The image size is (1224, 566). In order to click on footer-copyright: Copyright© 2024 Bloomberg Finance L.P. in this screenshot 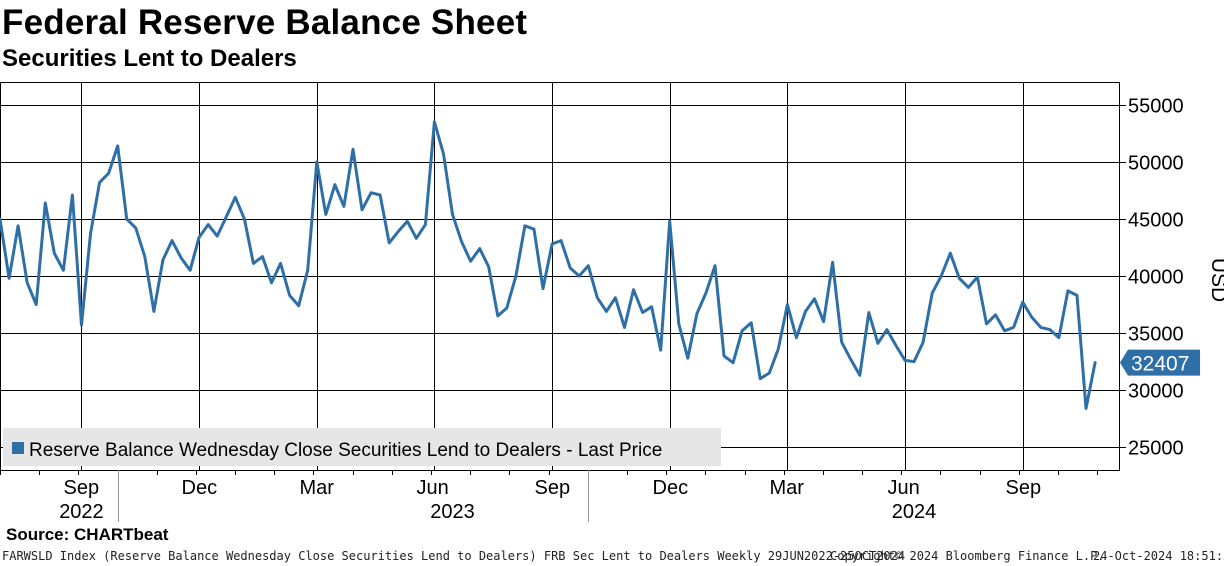, I will do `click(967, 556)`.